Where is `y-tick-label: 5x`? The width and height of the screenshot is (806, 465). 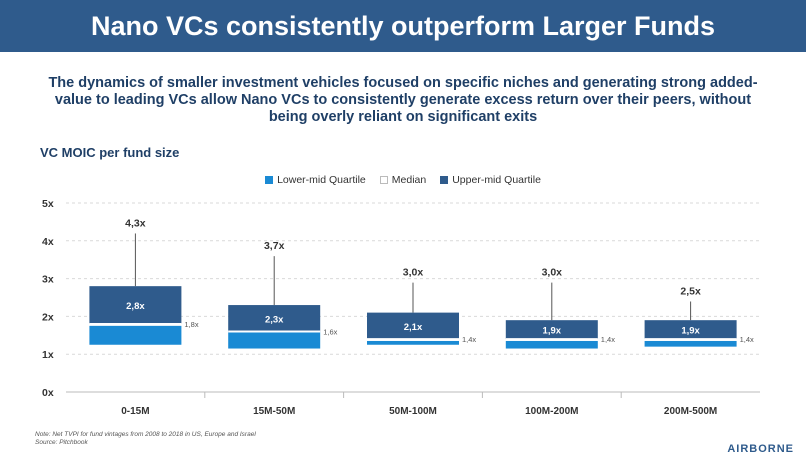
y-tick-label: 5x is located at coordinates (48, 204).